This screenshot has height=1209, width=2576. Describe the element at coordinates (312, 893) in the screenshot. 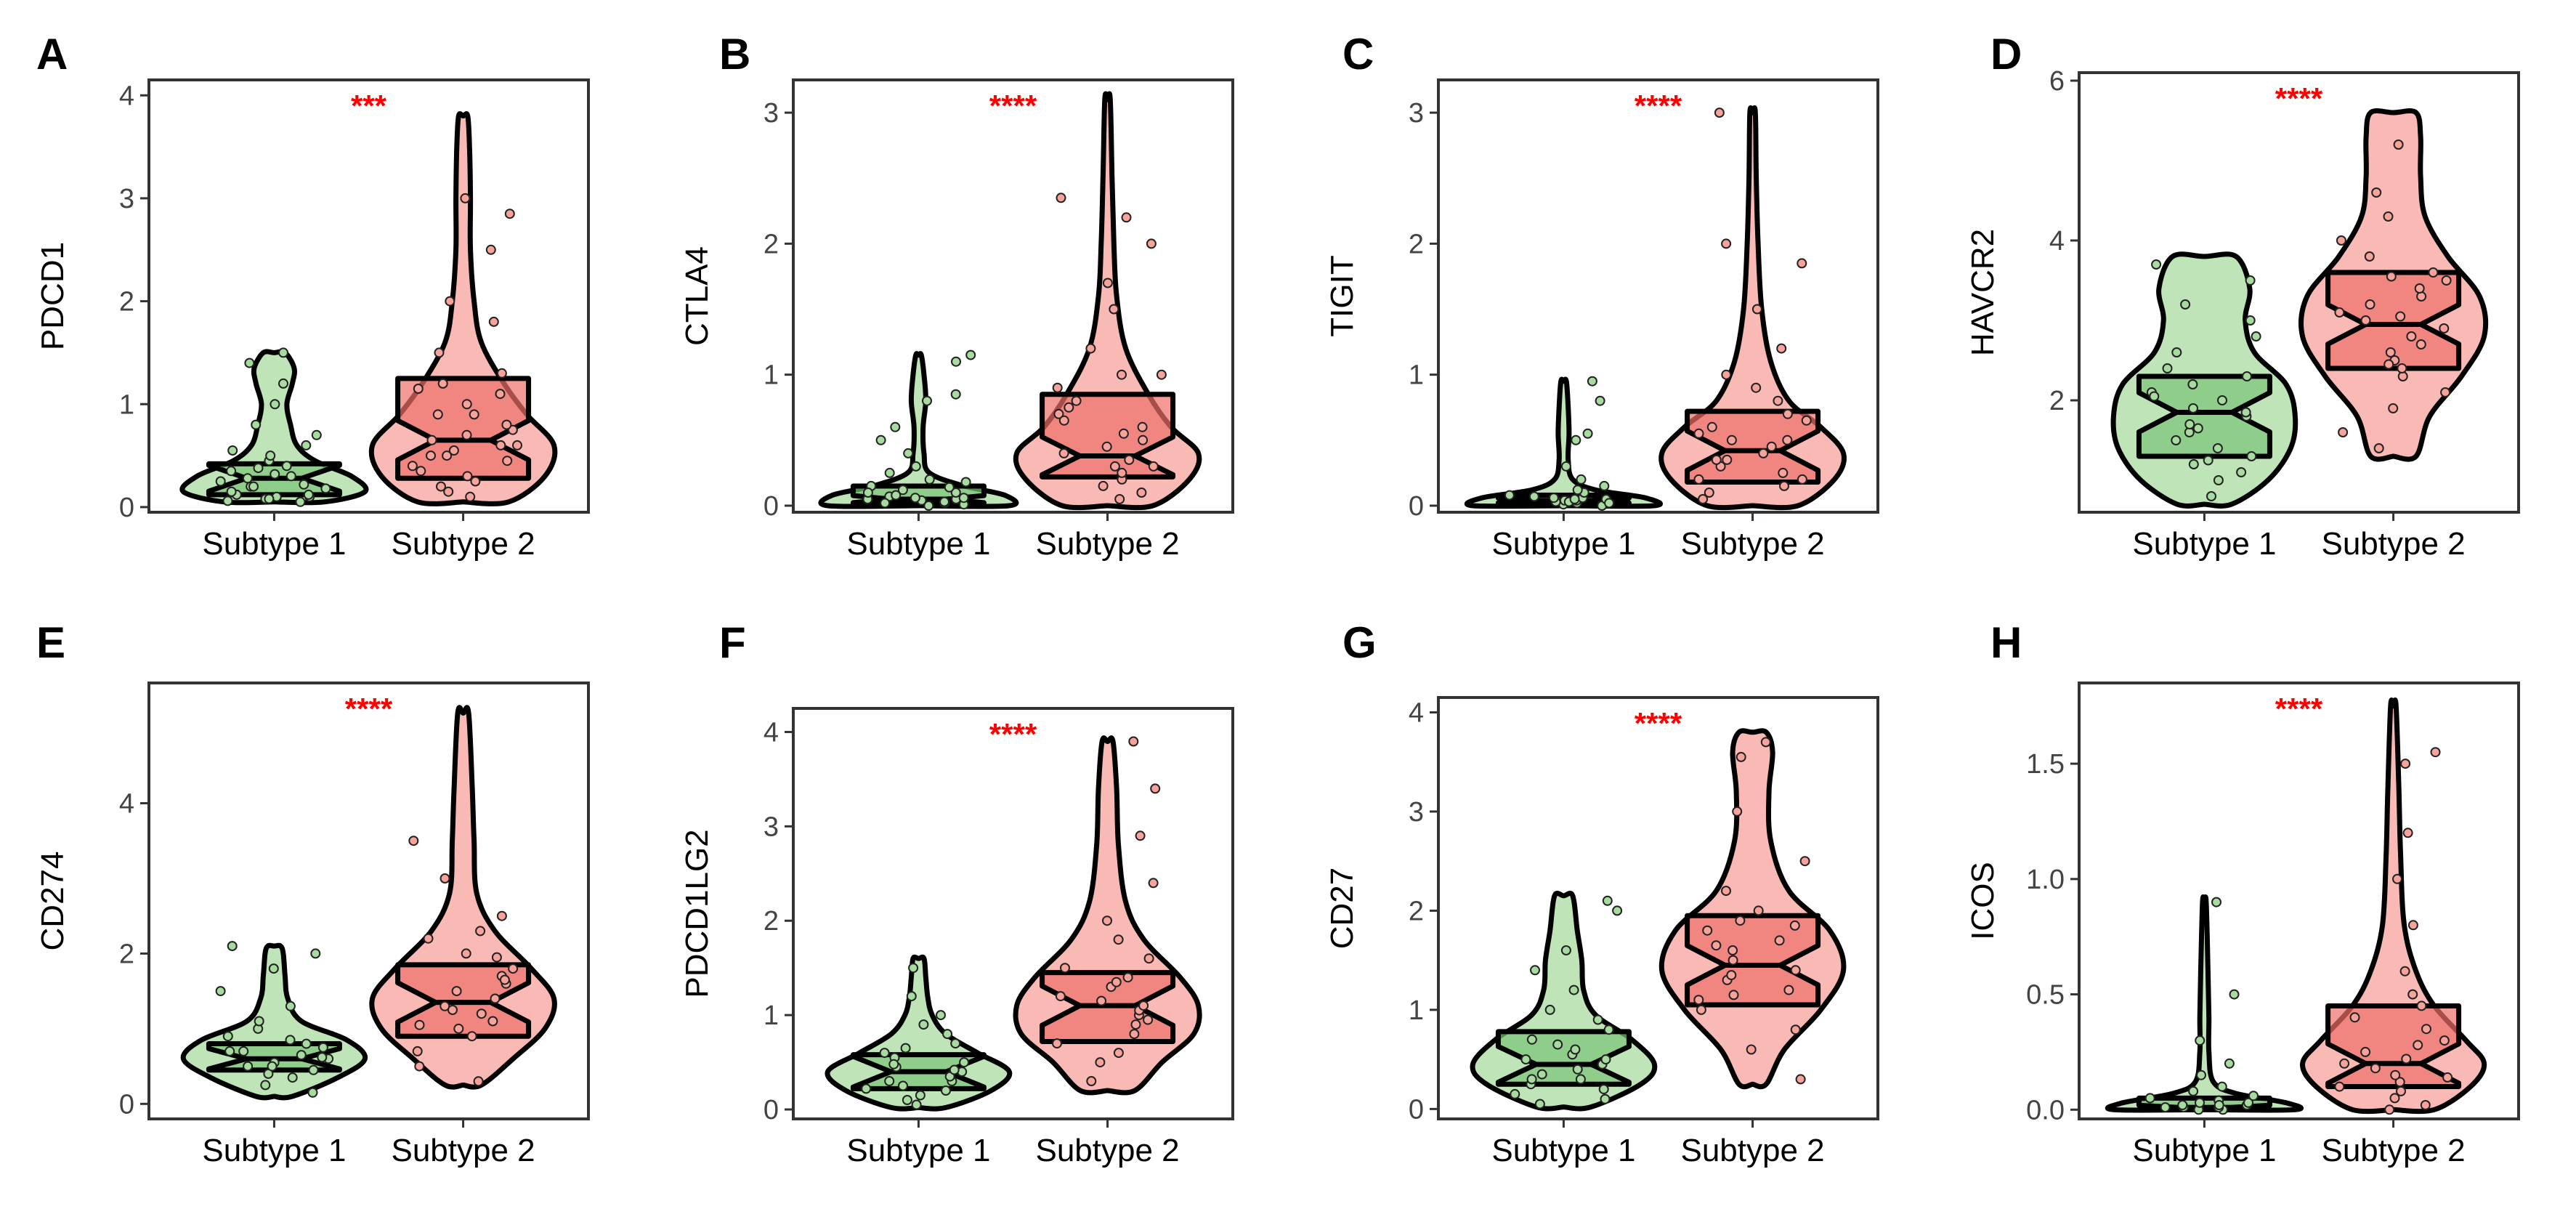

I see `panel-e: E CD274 0 2 4 Subtype 1 Subtype 2 ****` at that location.